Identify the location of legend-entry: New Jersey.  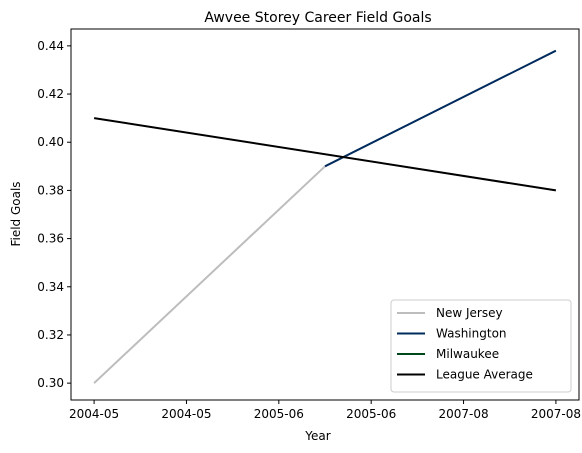
(469, 313).